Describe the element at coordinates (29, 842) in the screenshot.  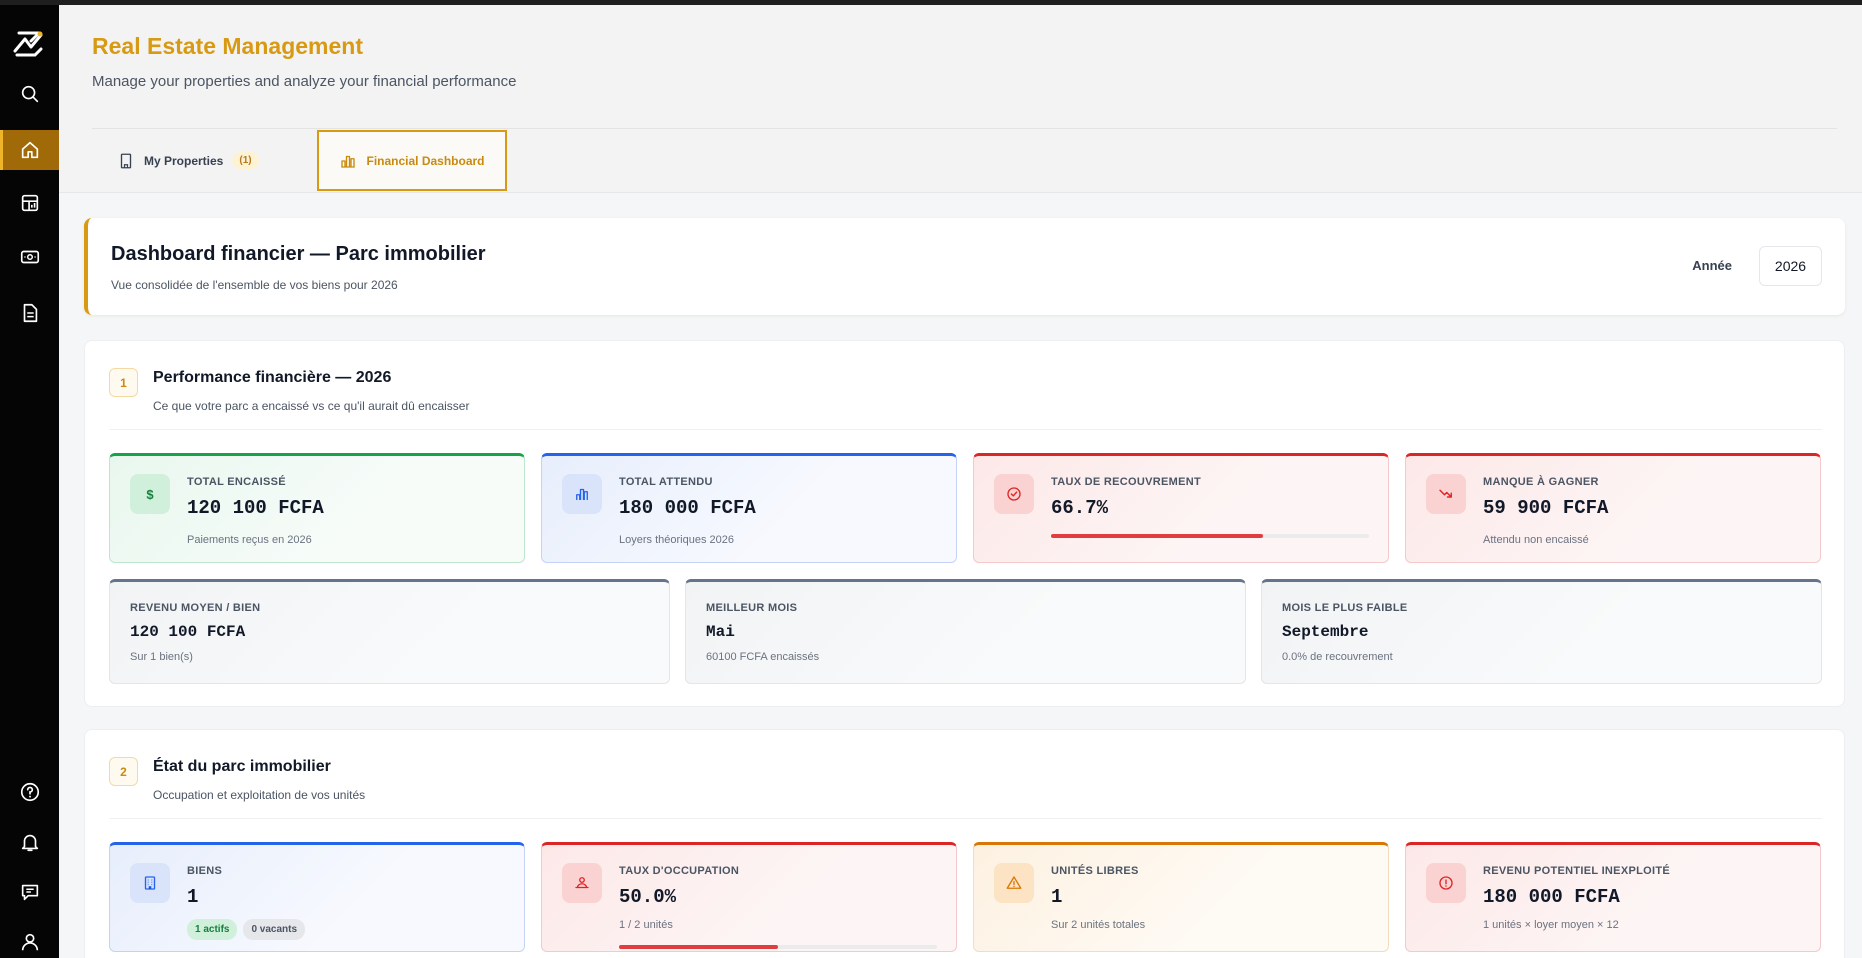
I see `bell-icon` at that location.